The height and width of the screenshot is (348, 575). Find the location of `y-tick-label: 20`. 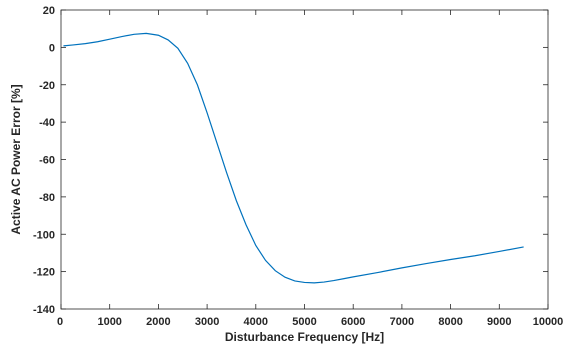

y-tick-label: 20 is located at coordinates (49, 11).